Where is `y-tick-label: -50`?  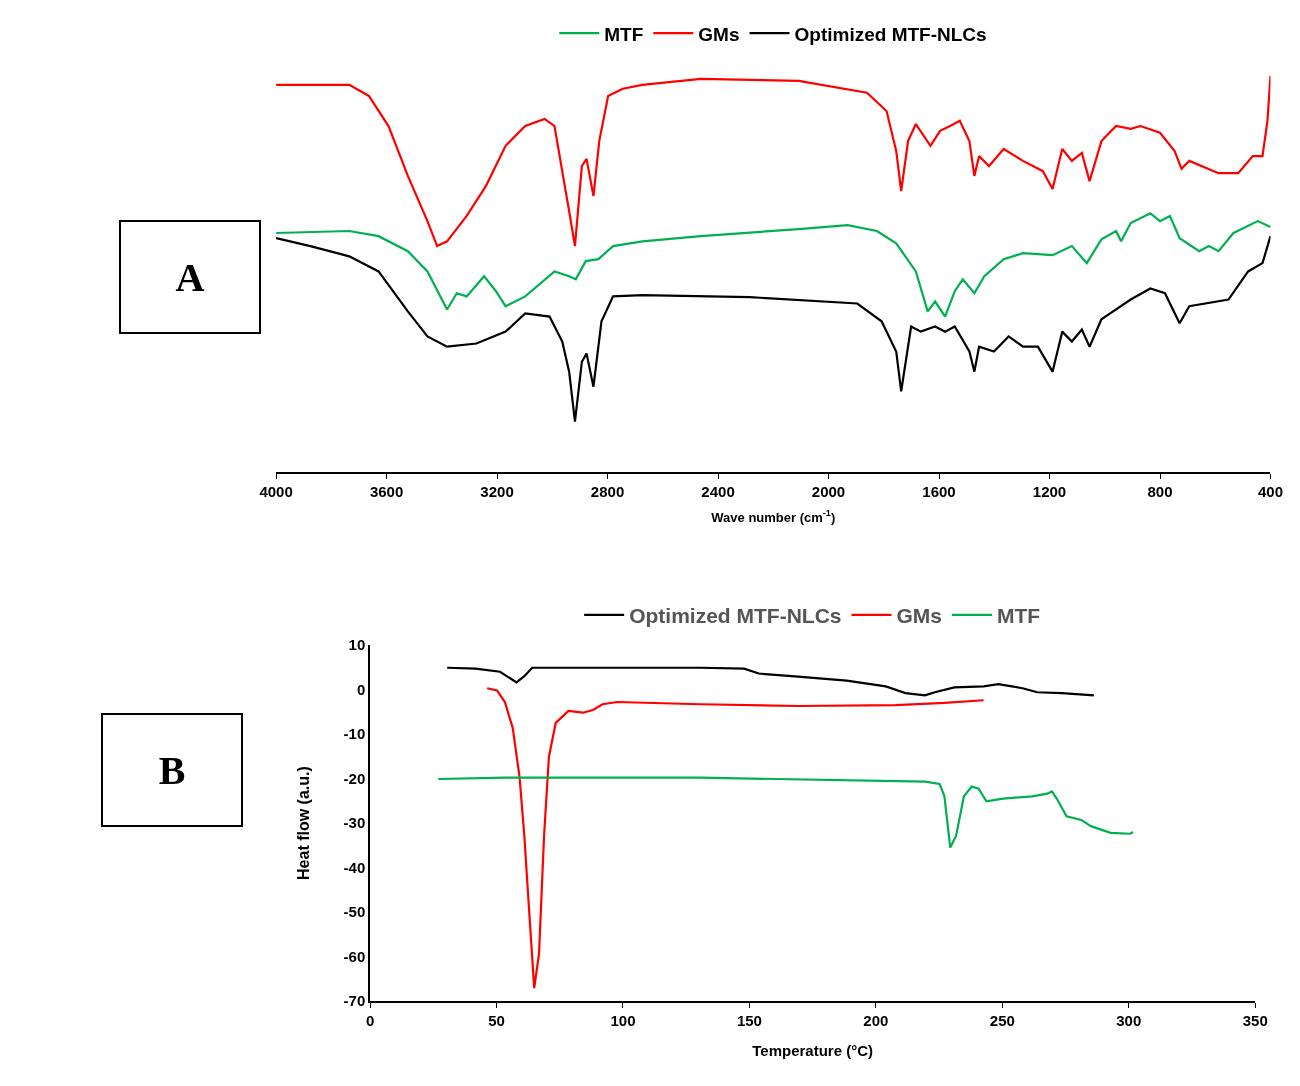
y-tick-label: -50 is located at coordinates (354, 912).